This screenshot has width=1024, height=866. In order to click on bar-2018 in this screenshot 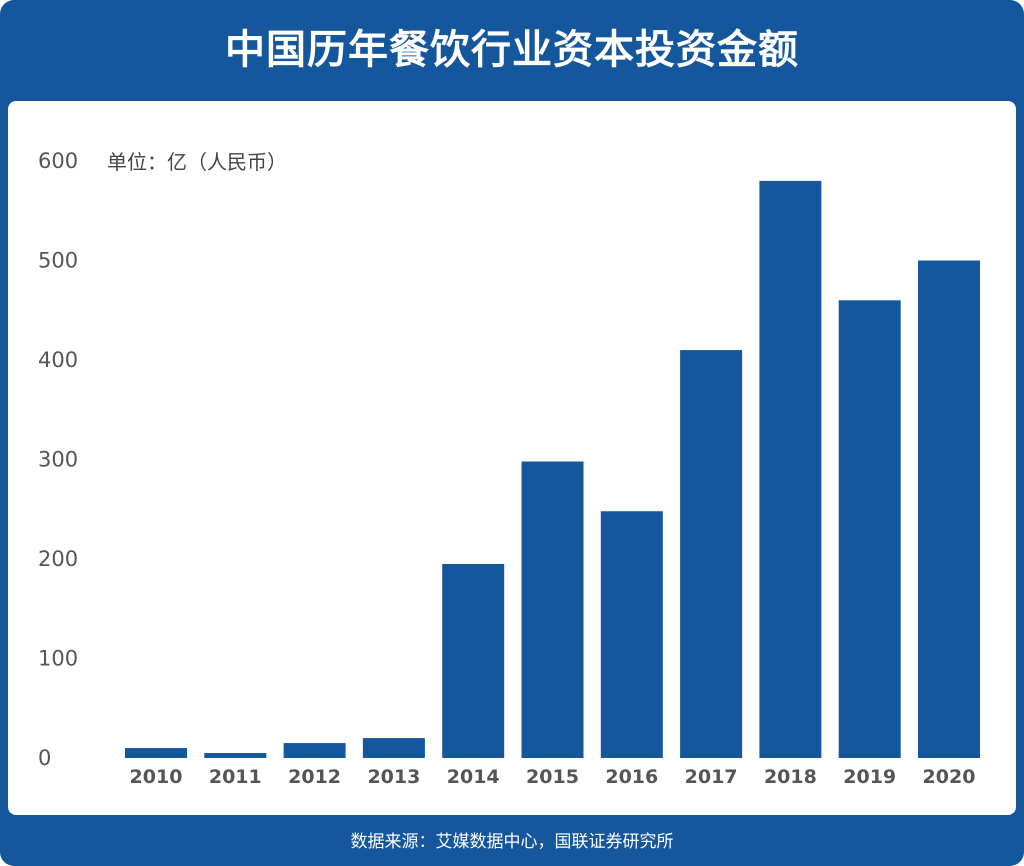, I will do `click(790, 469)`.